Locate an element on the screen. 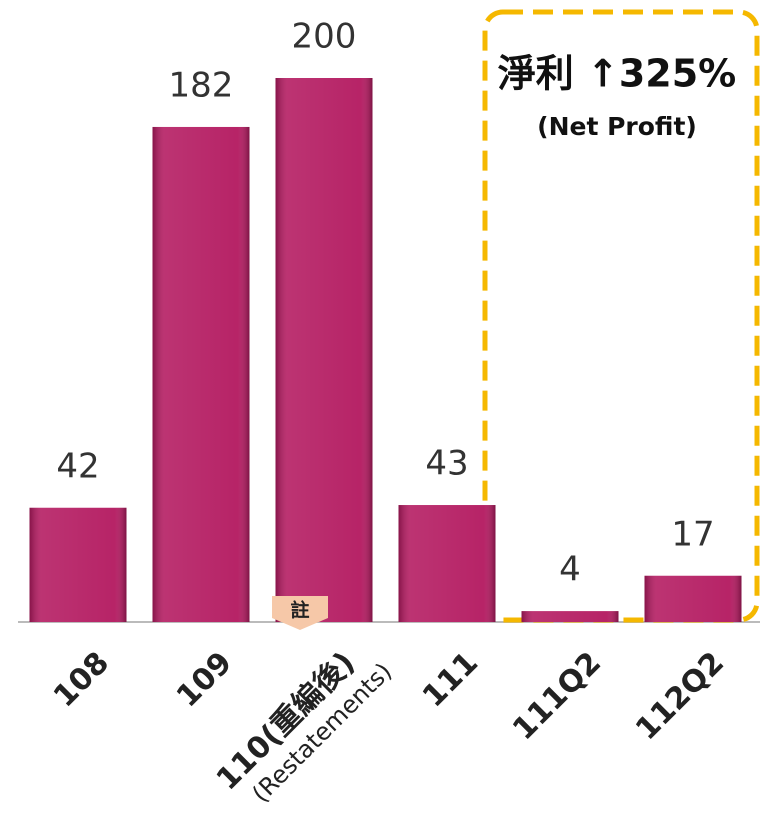 The height and width of the screenshot is (826, 768). value-label: 17 is located at coordinates (692, 534).